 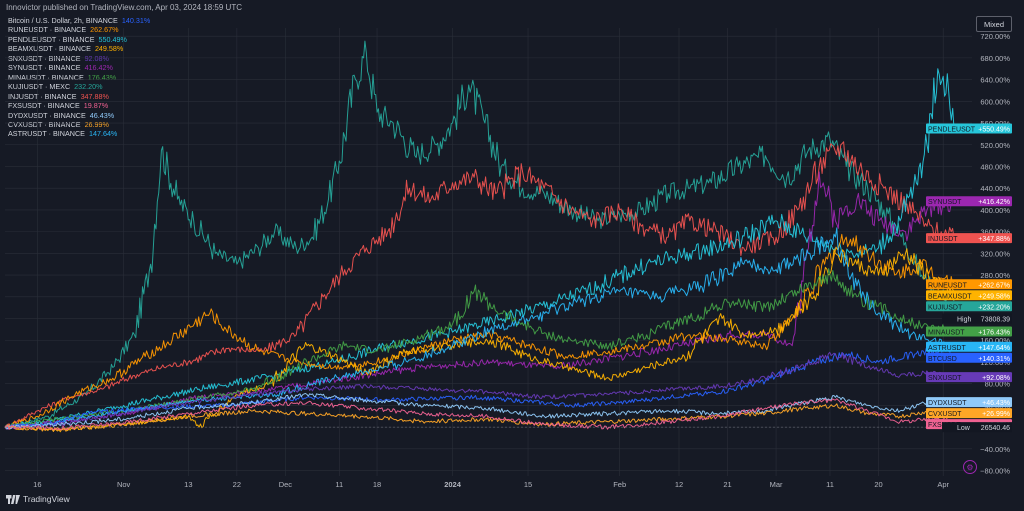 What do you see at coordinates (994, 285) in the screenshot?
I see `series-end-label-value: +262.67%` at bounding box center [994, 285].